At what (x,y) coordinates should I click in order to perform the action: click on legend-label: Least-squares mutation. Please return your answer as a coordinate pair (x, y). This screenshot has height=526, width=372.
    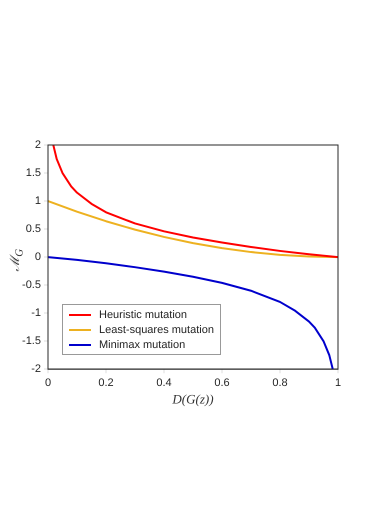
    Looking at the image, I should click on (156, 330).